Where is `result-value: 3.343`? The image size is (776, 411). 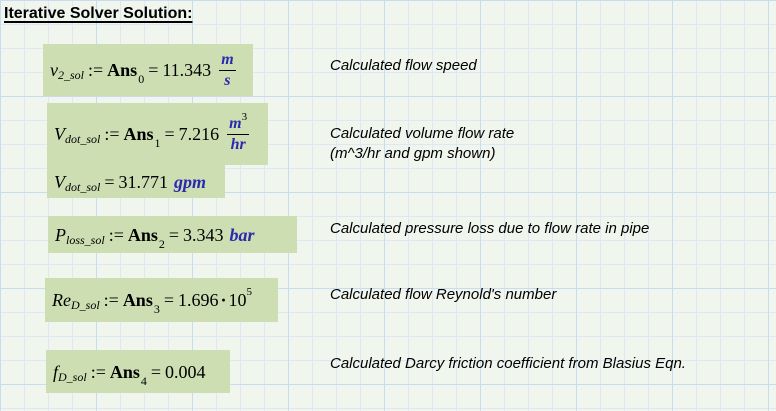 result-value: 3.343 is located at coordinates (203, 234).